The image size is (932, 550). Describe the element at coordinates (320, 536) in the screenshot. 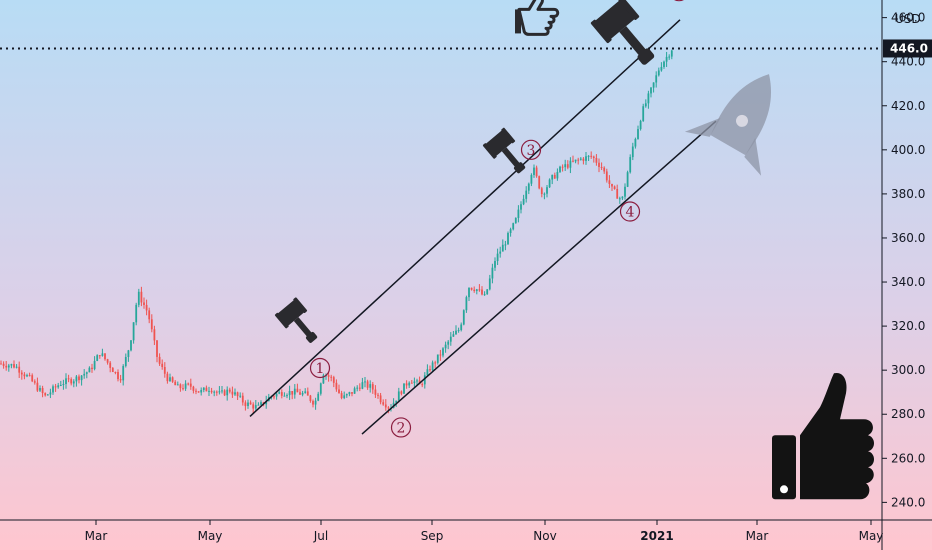

I see `x-tick-label: Jul` at that location.